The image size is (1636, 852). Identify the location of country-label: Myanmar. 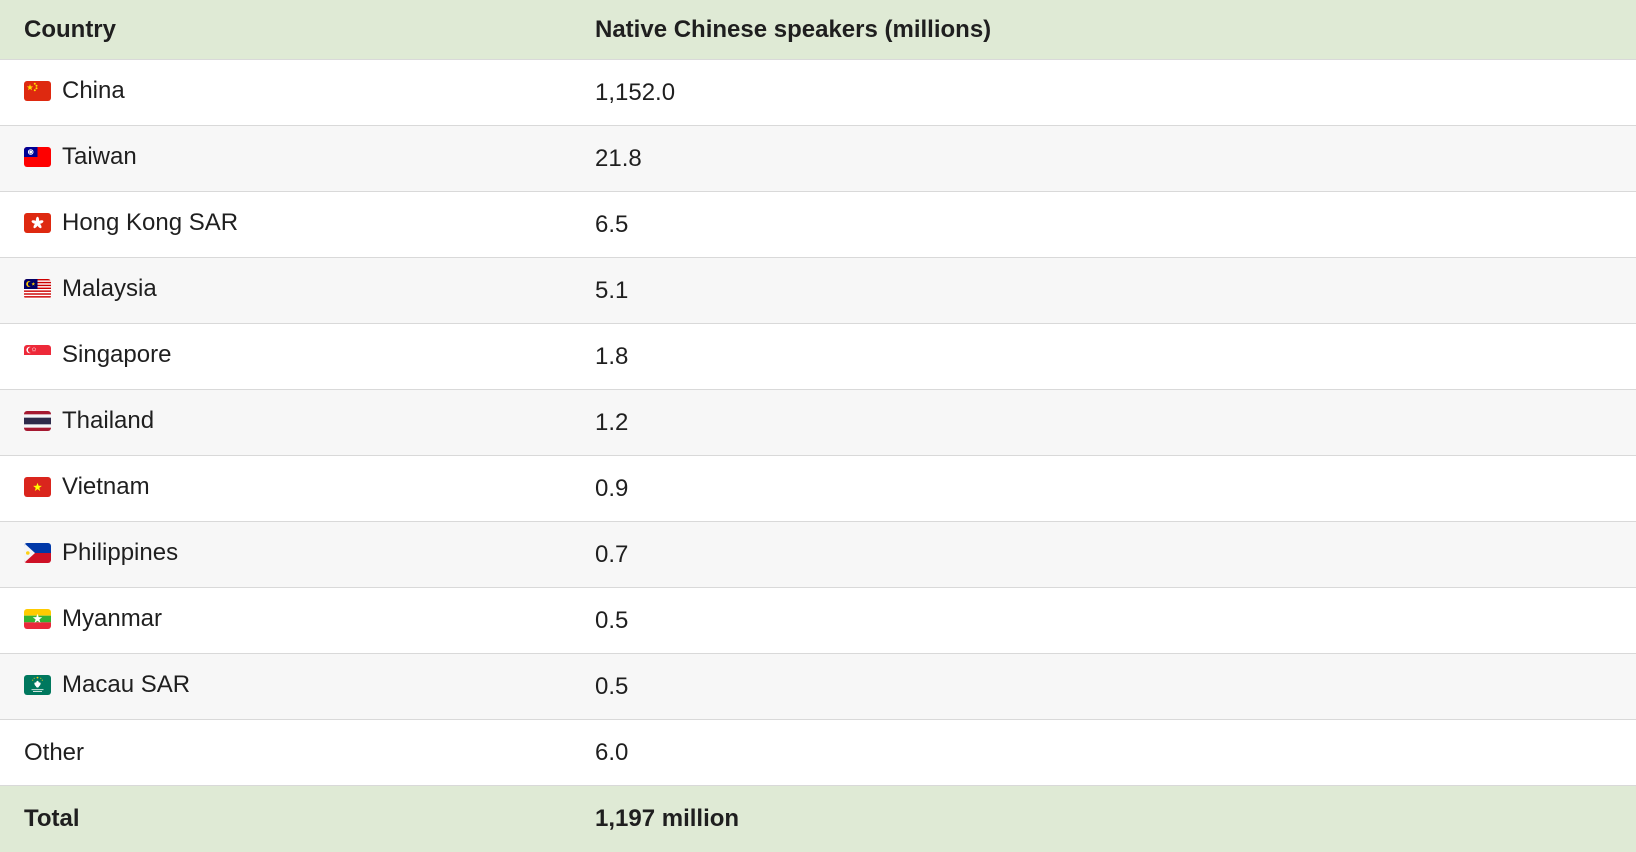
(112, 619).